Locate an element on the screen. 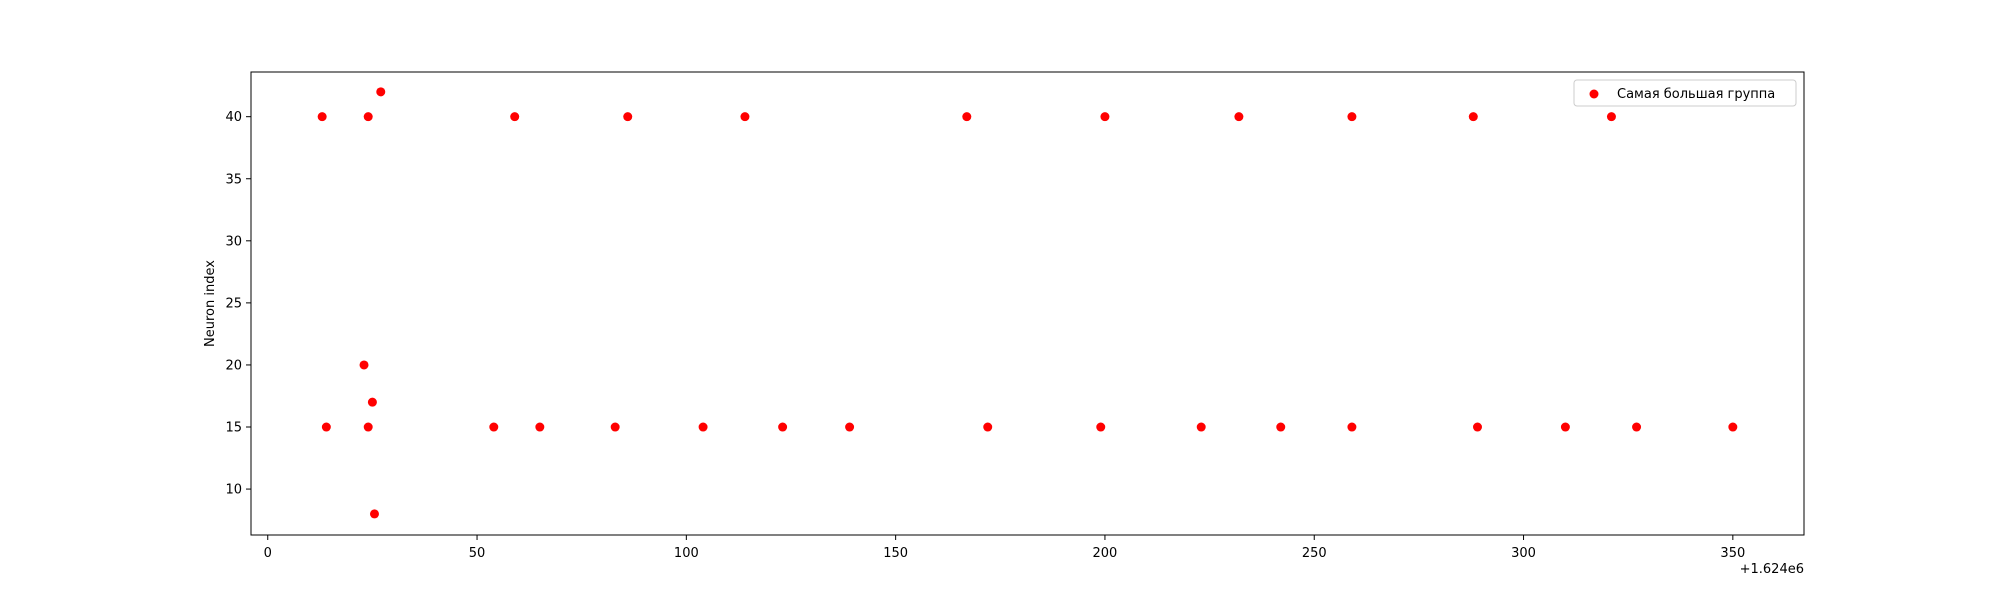 The image size is (2000, 600). legend: Самая большая группа is located at coordinates (1685, 93).